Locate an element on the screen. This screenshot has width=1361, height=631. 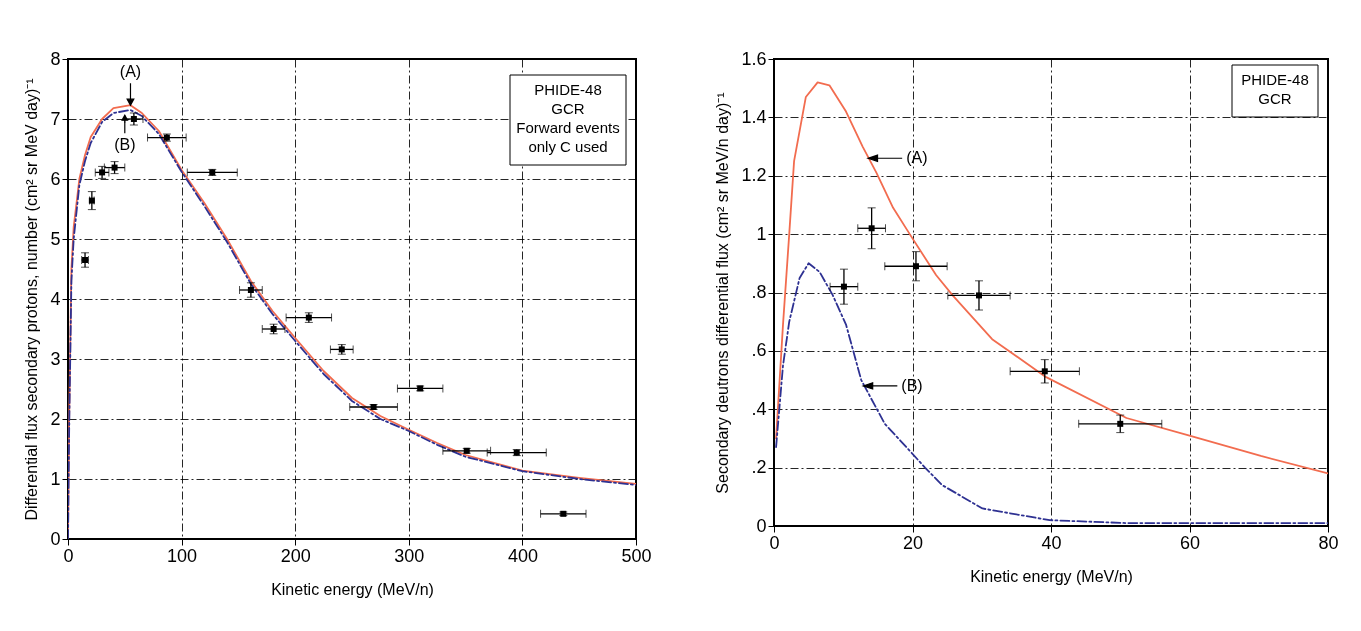
y-tick-label: 1.6 is located at coordinates (754, 58).